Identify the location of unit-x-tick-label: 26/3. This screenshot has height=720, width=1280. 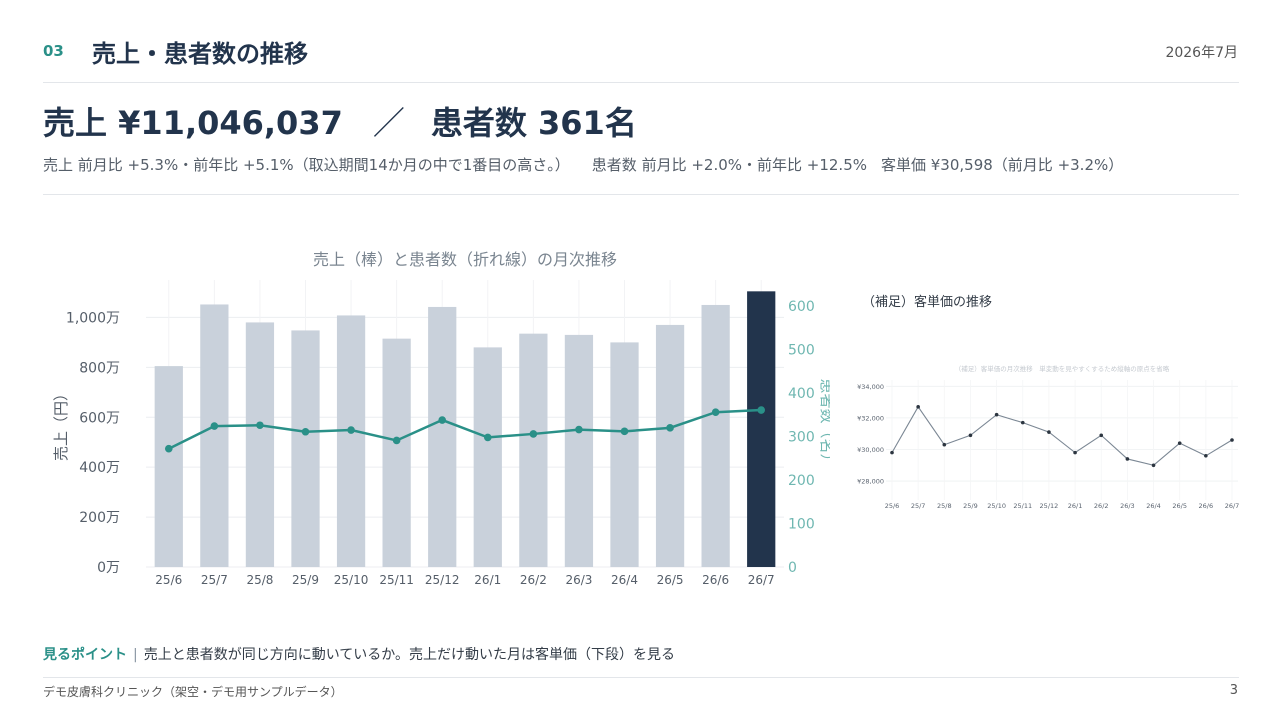
(1127, 506).